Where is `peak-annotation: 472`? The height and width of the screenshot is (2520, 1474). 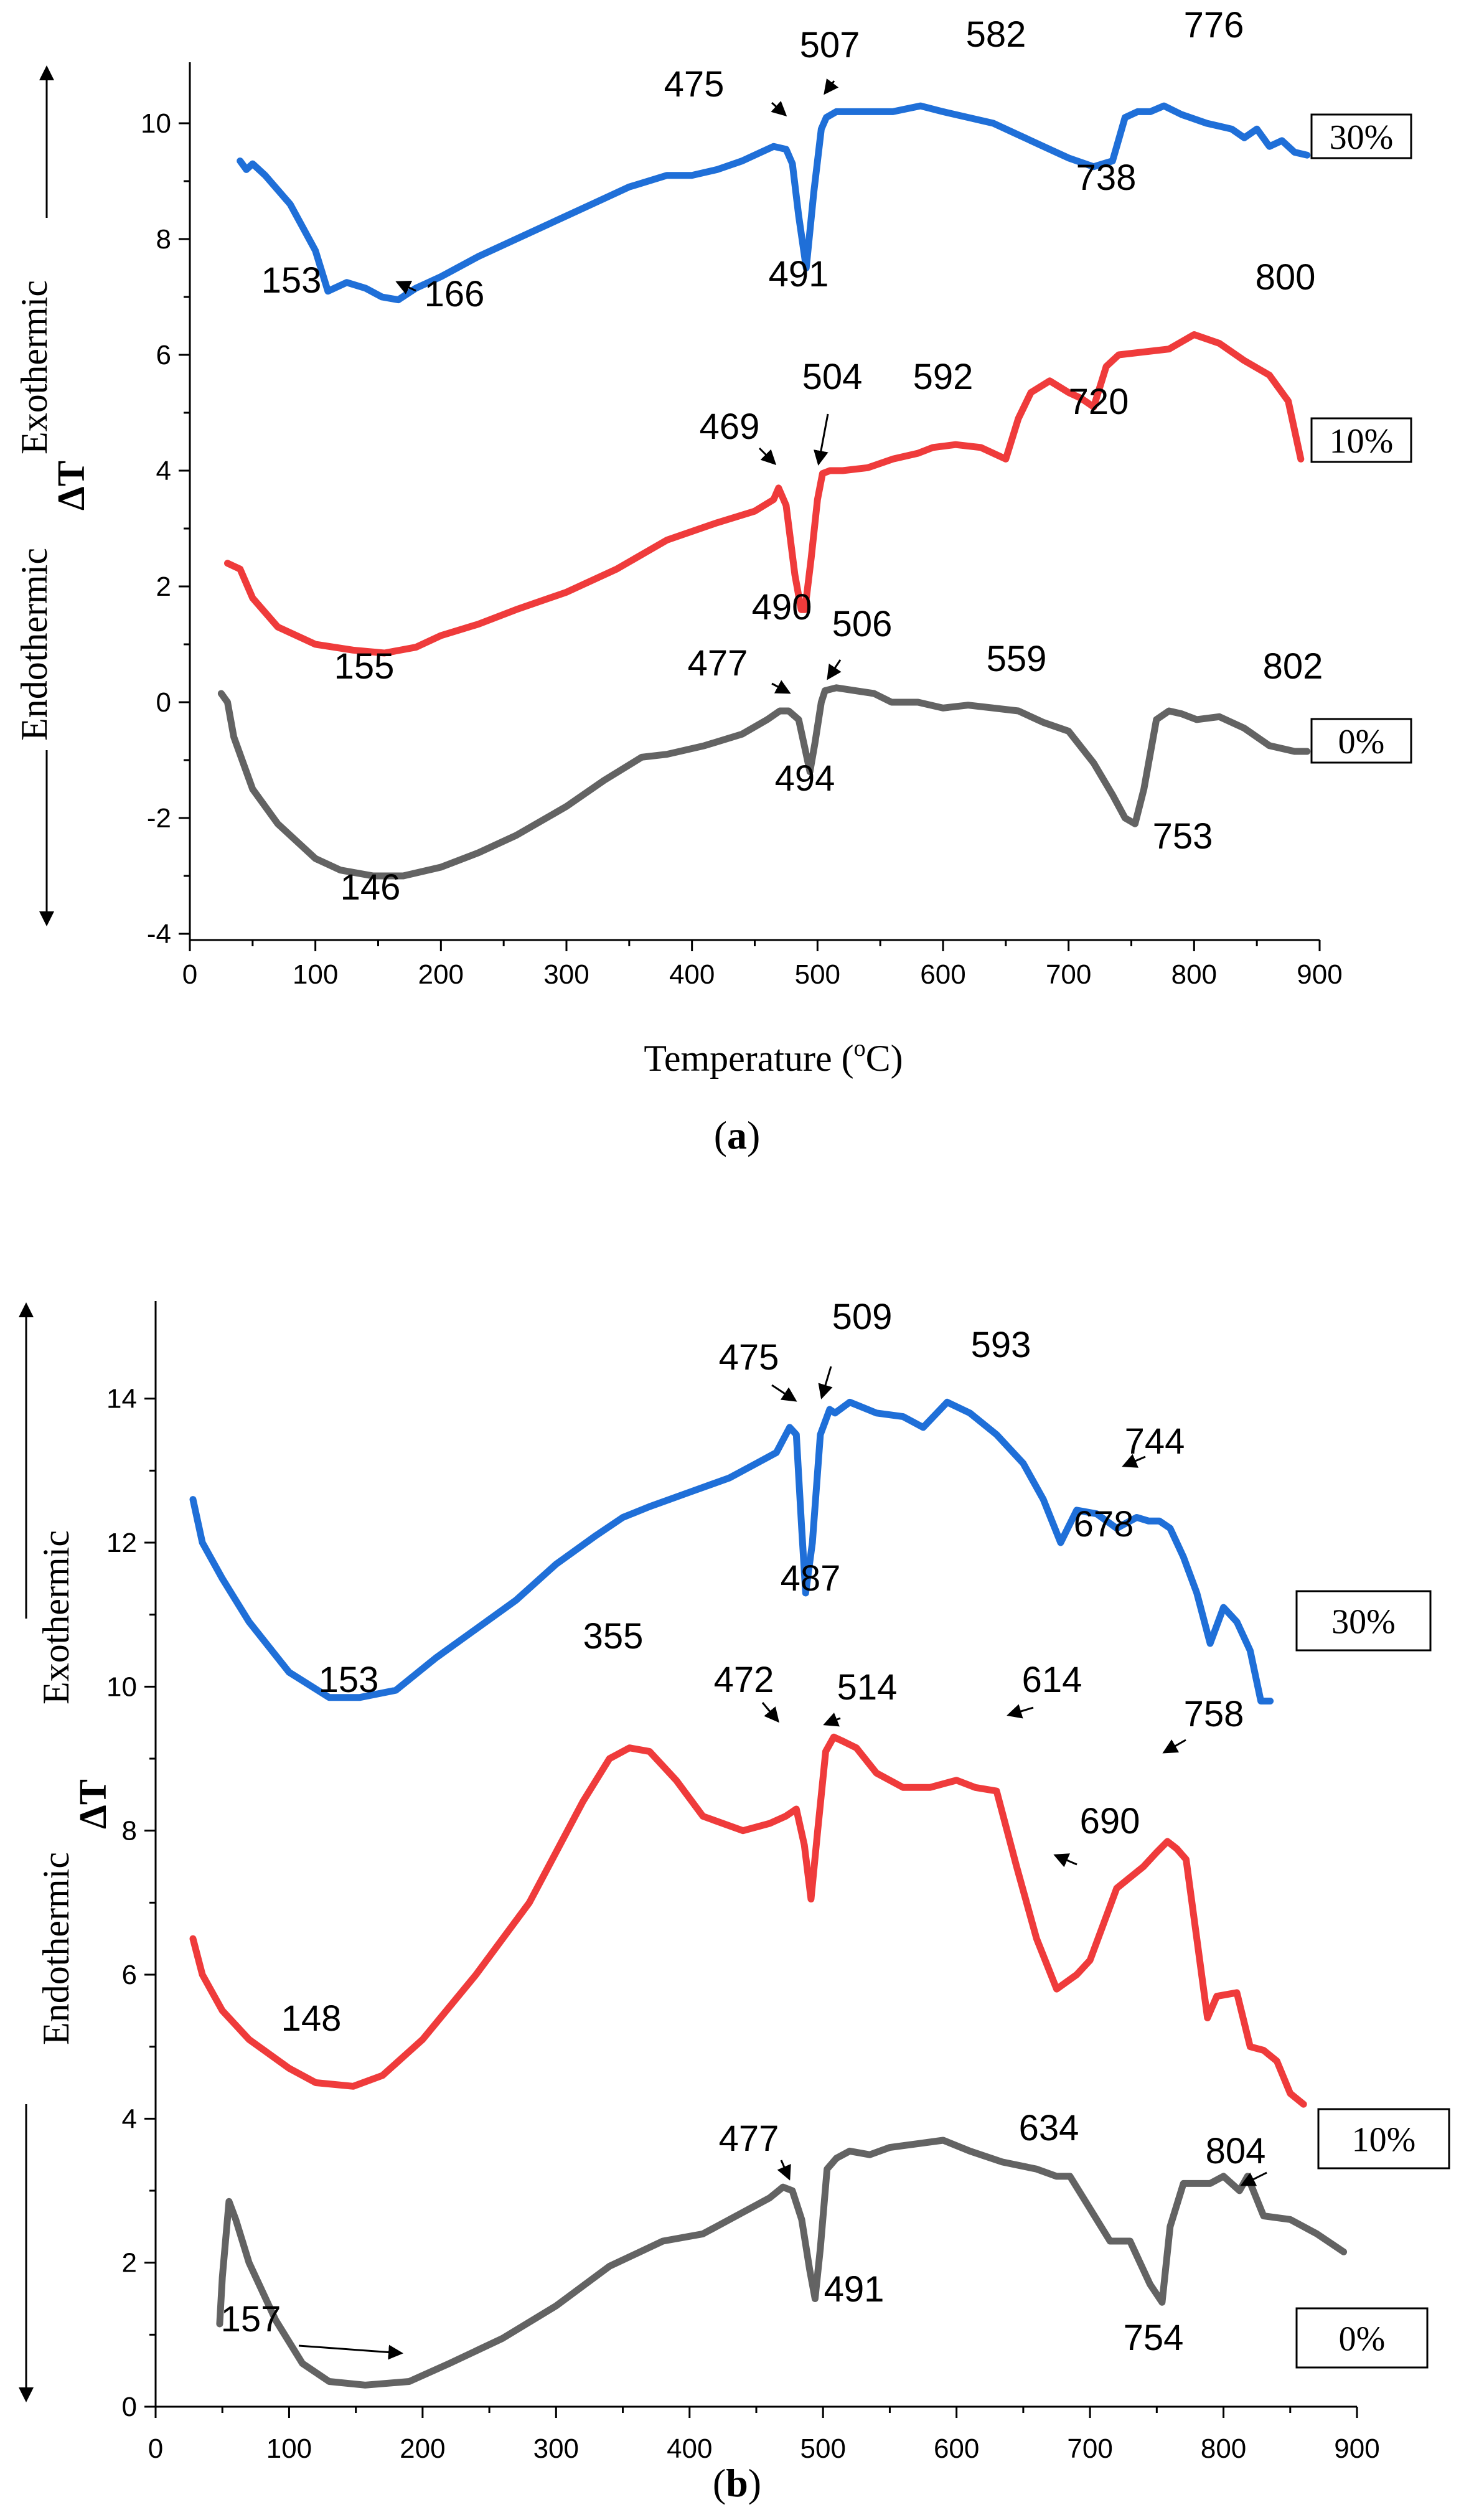 peak-annotation: 472 is located at coordinates (744, 1680).